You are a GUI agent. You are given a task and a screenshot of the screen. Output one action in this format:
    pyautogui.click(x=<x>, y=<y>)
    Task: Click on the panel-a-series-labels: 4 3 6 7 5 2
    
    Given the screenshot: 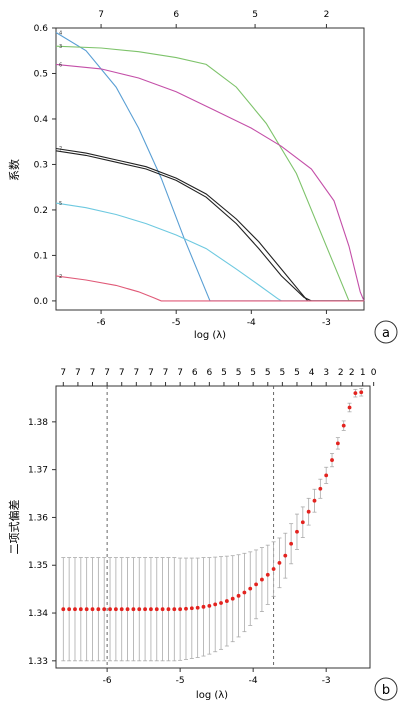 What is the action you would take?
    pyautogui.click(x=60, y=155)
    